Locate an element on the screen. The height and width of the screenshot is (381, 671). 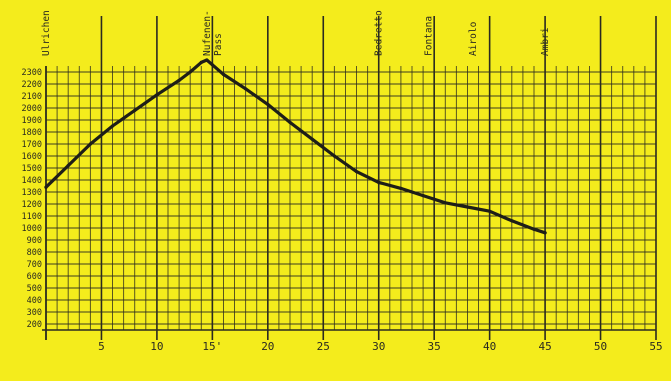
y-tick-label: 800 is located at coordinates (34, 253).